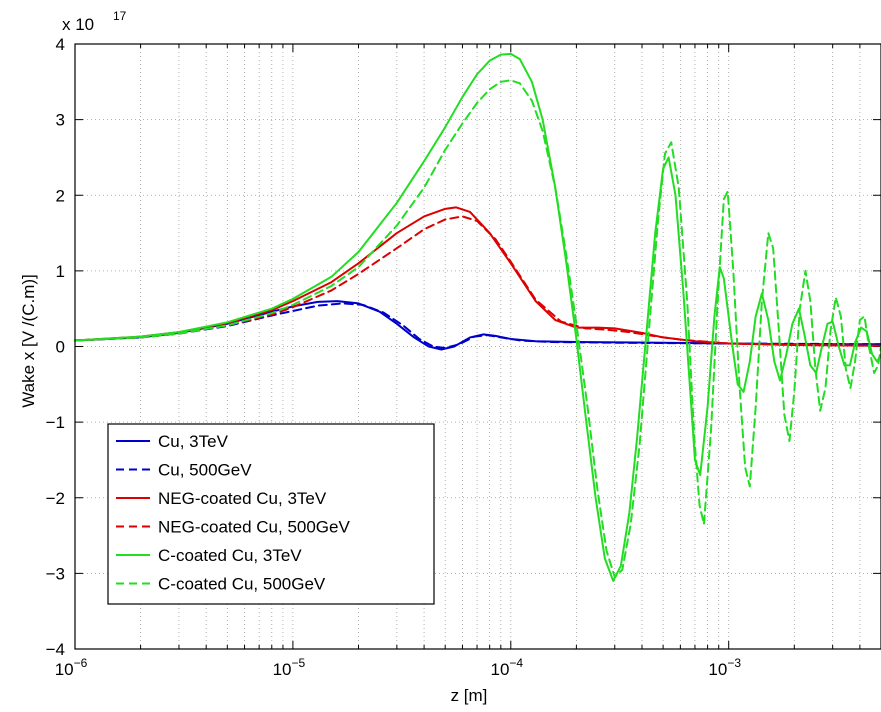  What do you see at coordinates (71, 667) in the screenshot?
I see `x-tick-label: 10⁻⁶` at bounding box center [71, 667].